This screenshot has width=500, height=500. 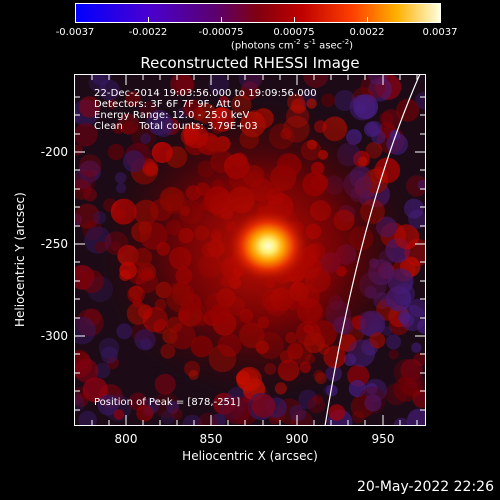 I want to click on x-tick-label: 900, so click(x=297, y=439).